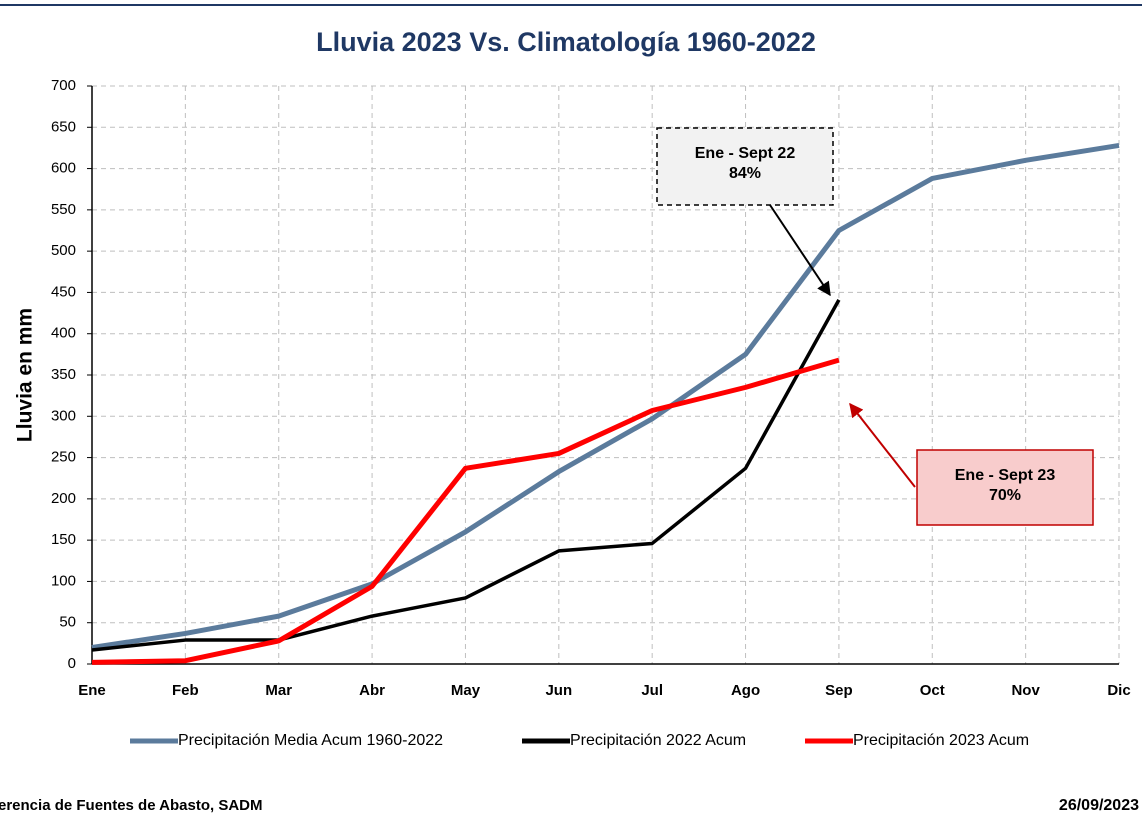  I want to click on x-tick-label: Oct, so click(932, 690).